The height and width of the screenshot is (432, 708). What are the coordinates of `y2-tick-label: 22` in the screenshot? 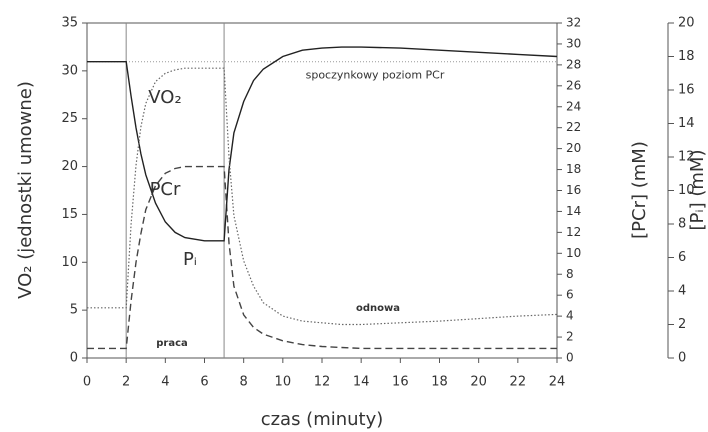 It's located at (573, 127).